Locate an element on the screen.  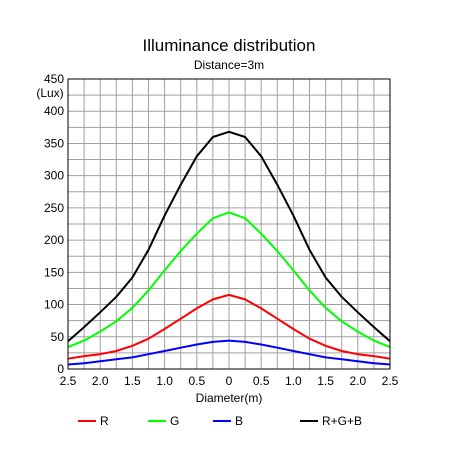
y-tick-label: 150 is located at coordinates (54, 272).